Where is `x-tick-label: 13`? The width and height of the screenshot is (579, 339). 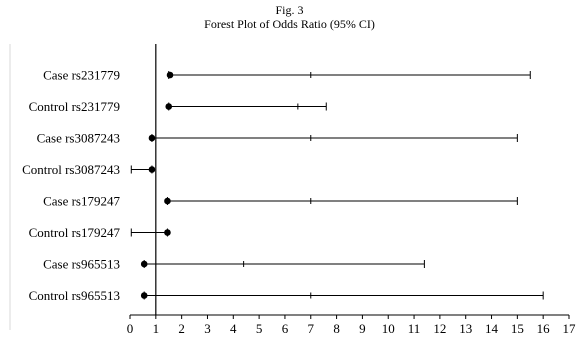
x-tick-label: 13 is located at coordinates (465, 328).